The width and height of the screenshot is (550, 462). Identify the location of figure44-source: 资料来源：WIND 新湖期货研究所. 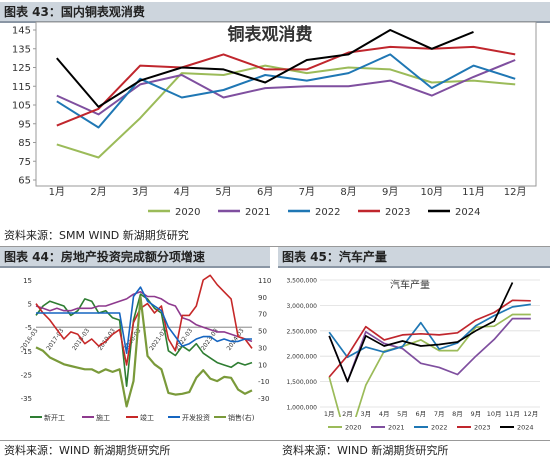
(87, 450).